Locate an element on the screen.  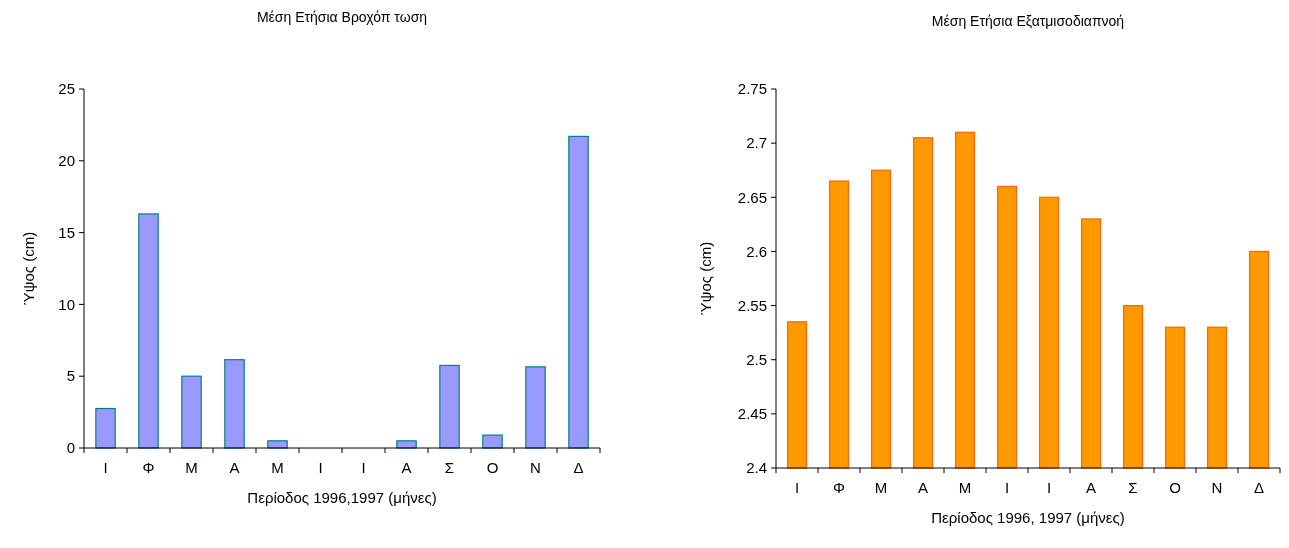
y-tick-label: 15 is located at coordinates (66, 232).